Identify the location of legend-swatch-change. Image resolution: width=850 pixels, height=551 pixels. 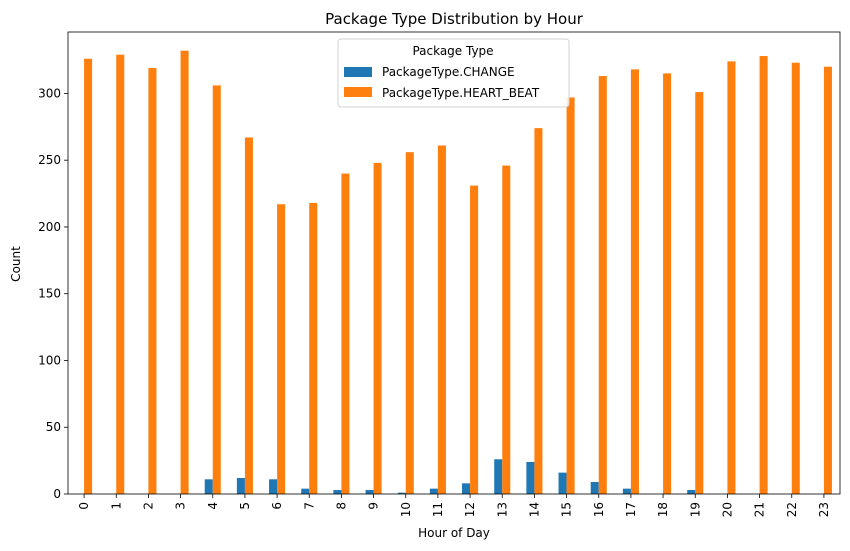
(358, 72).